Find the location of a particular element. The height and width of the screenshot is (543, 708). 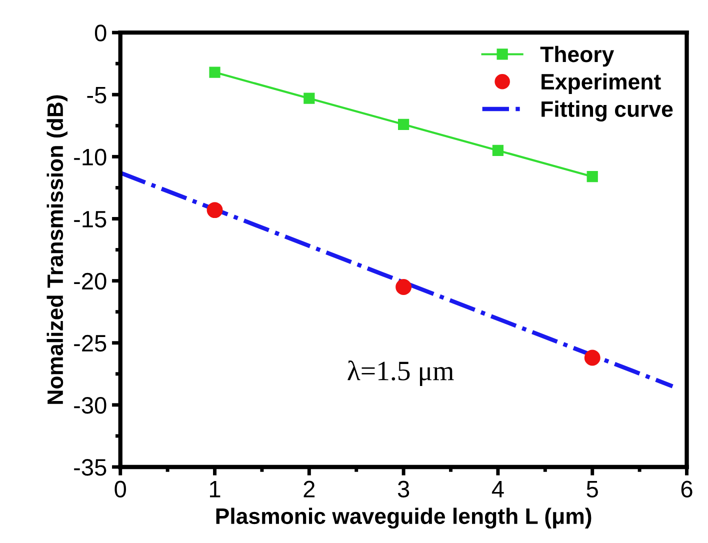

y-axis-title: Nomalized Transmission (dB) is located at coordinates (57, 249).